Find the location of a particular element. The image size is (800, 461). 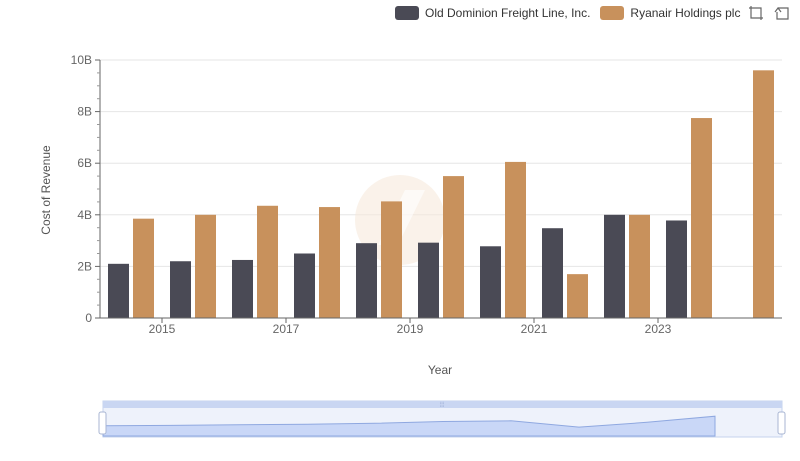

zoom-icon is located at coordinates (756, 13).